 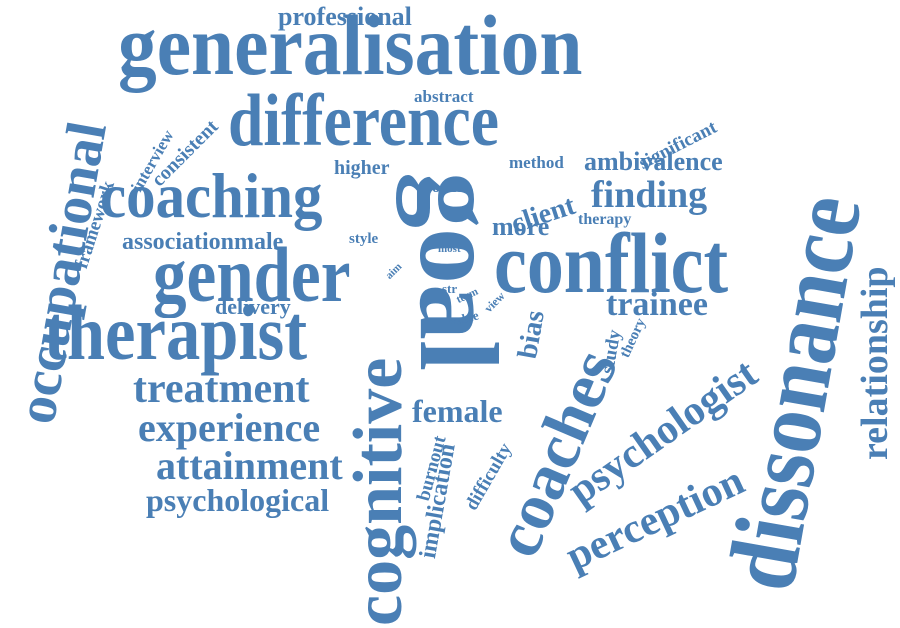 I want to click on word-conflict: conflict, so click(x=611, y=263).